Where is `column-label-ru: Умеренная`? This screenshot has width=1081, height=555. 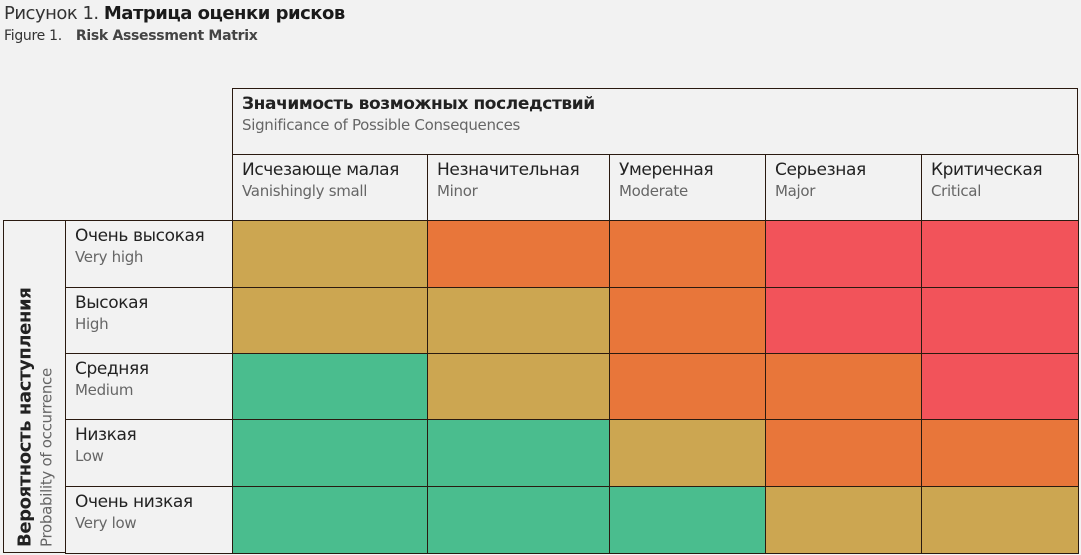
column-label-ru: Умеренная is located at coordinates (666, 170).